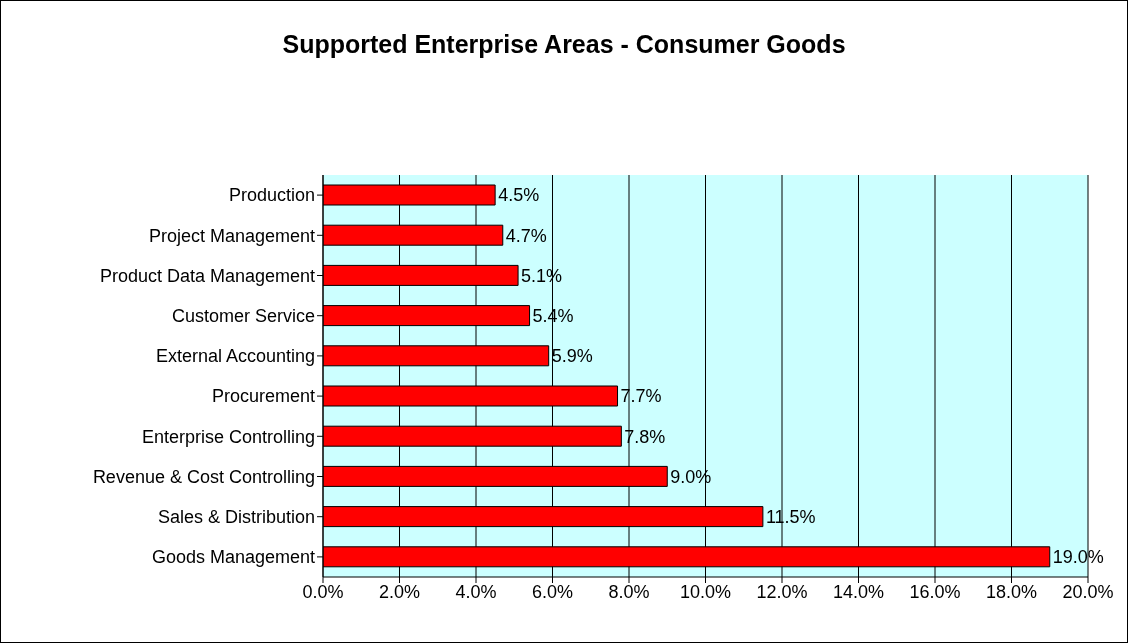  Describe the element at coordinates (519, 195) in the screenshot. I see `data-label: 4.5%` at that location.